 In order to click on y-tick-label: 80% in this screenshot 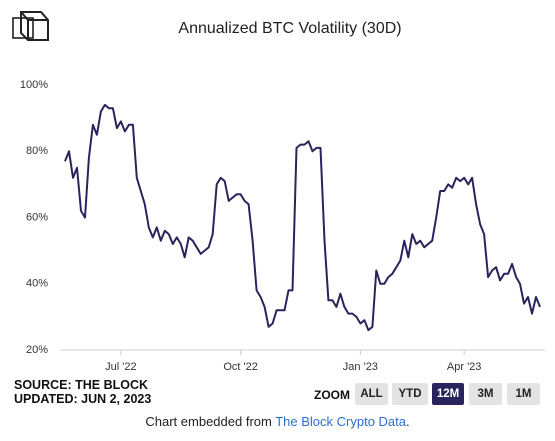, I will do `click(37, 151)`.